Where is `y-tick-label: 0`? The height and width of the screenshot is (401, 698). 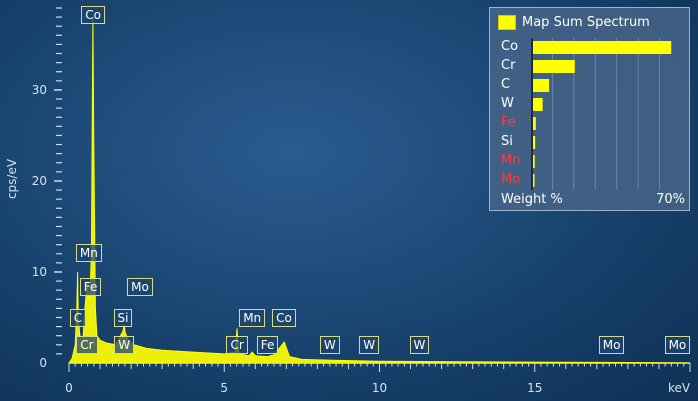
y-tick-label: 0 is located at coordinates (43, 363).